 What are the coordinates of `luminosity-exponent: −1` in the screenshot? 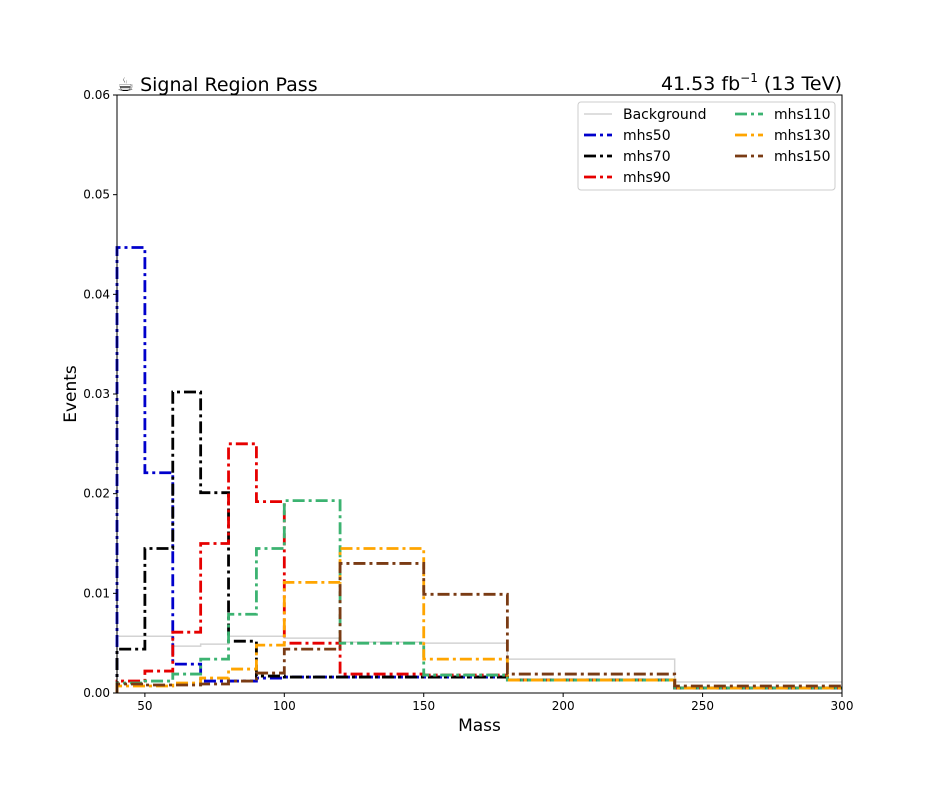 It's located at (749, 78).